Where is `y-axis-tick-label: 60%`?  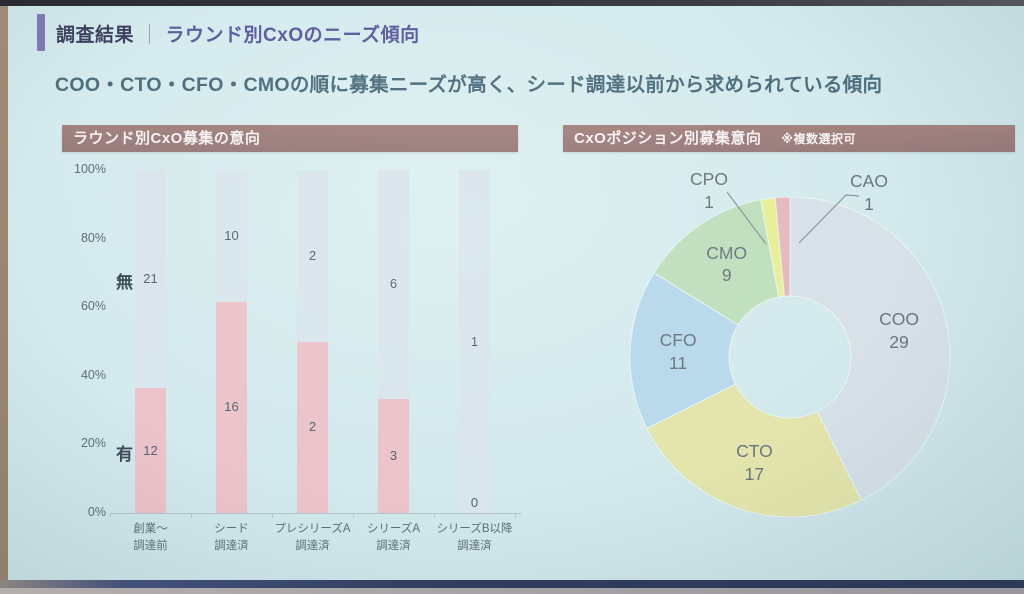
y-axis-tick-label: 60% is located at coordinates (93, 306).